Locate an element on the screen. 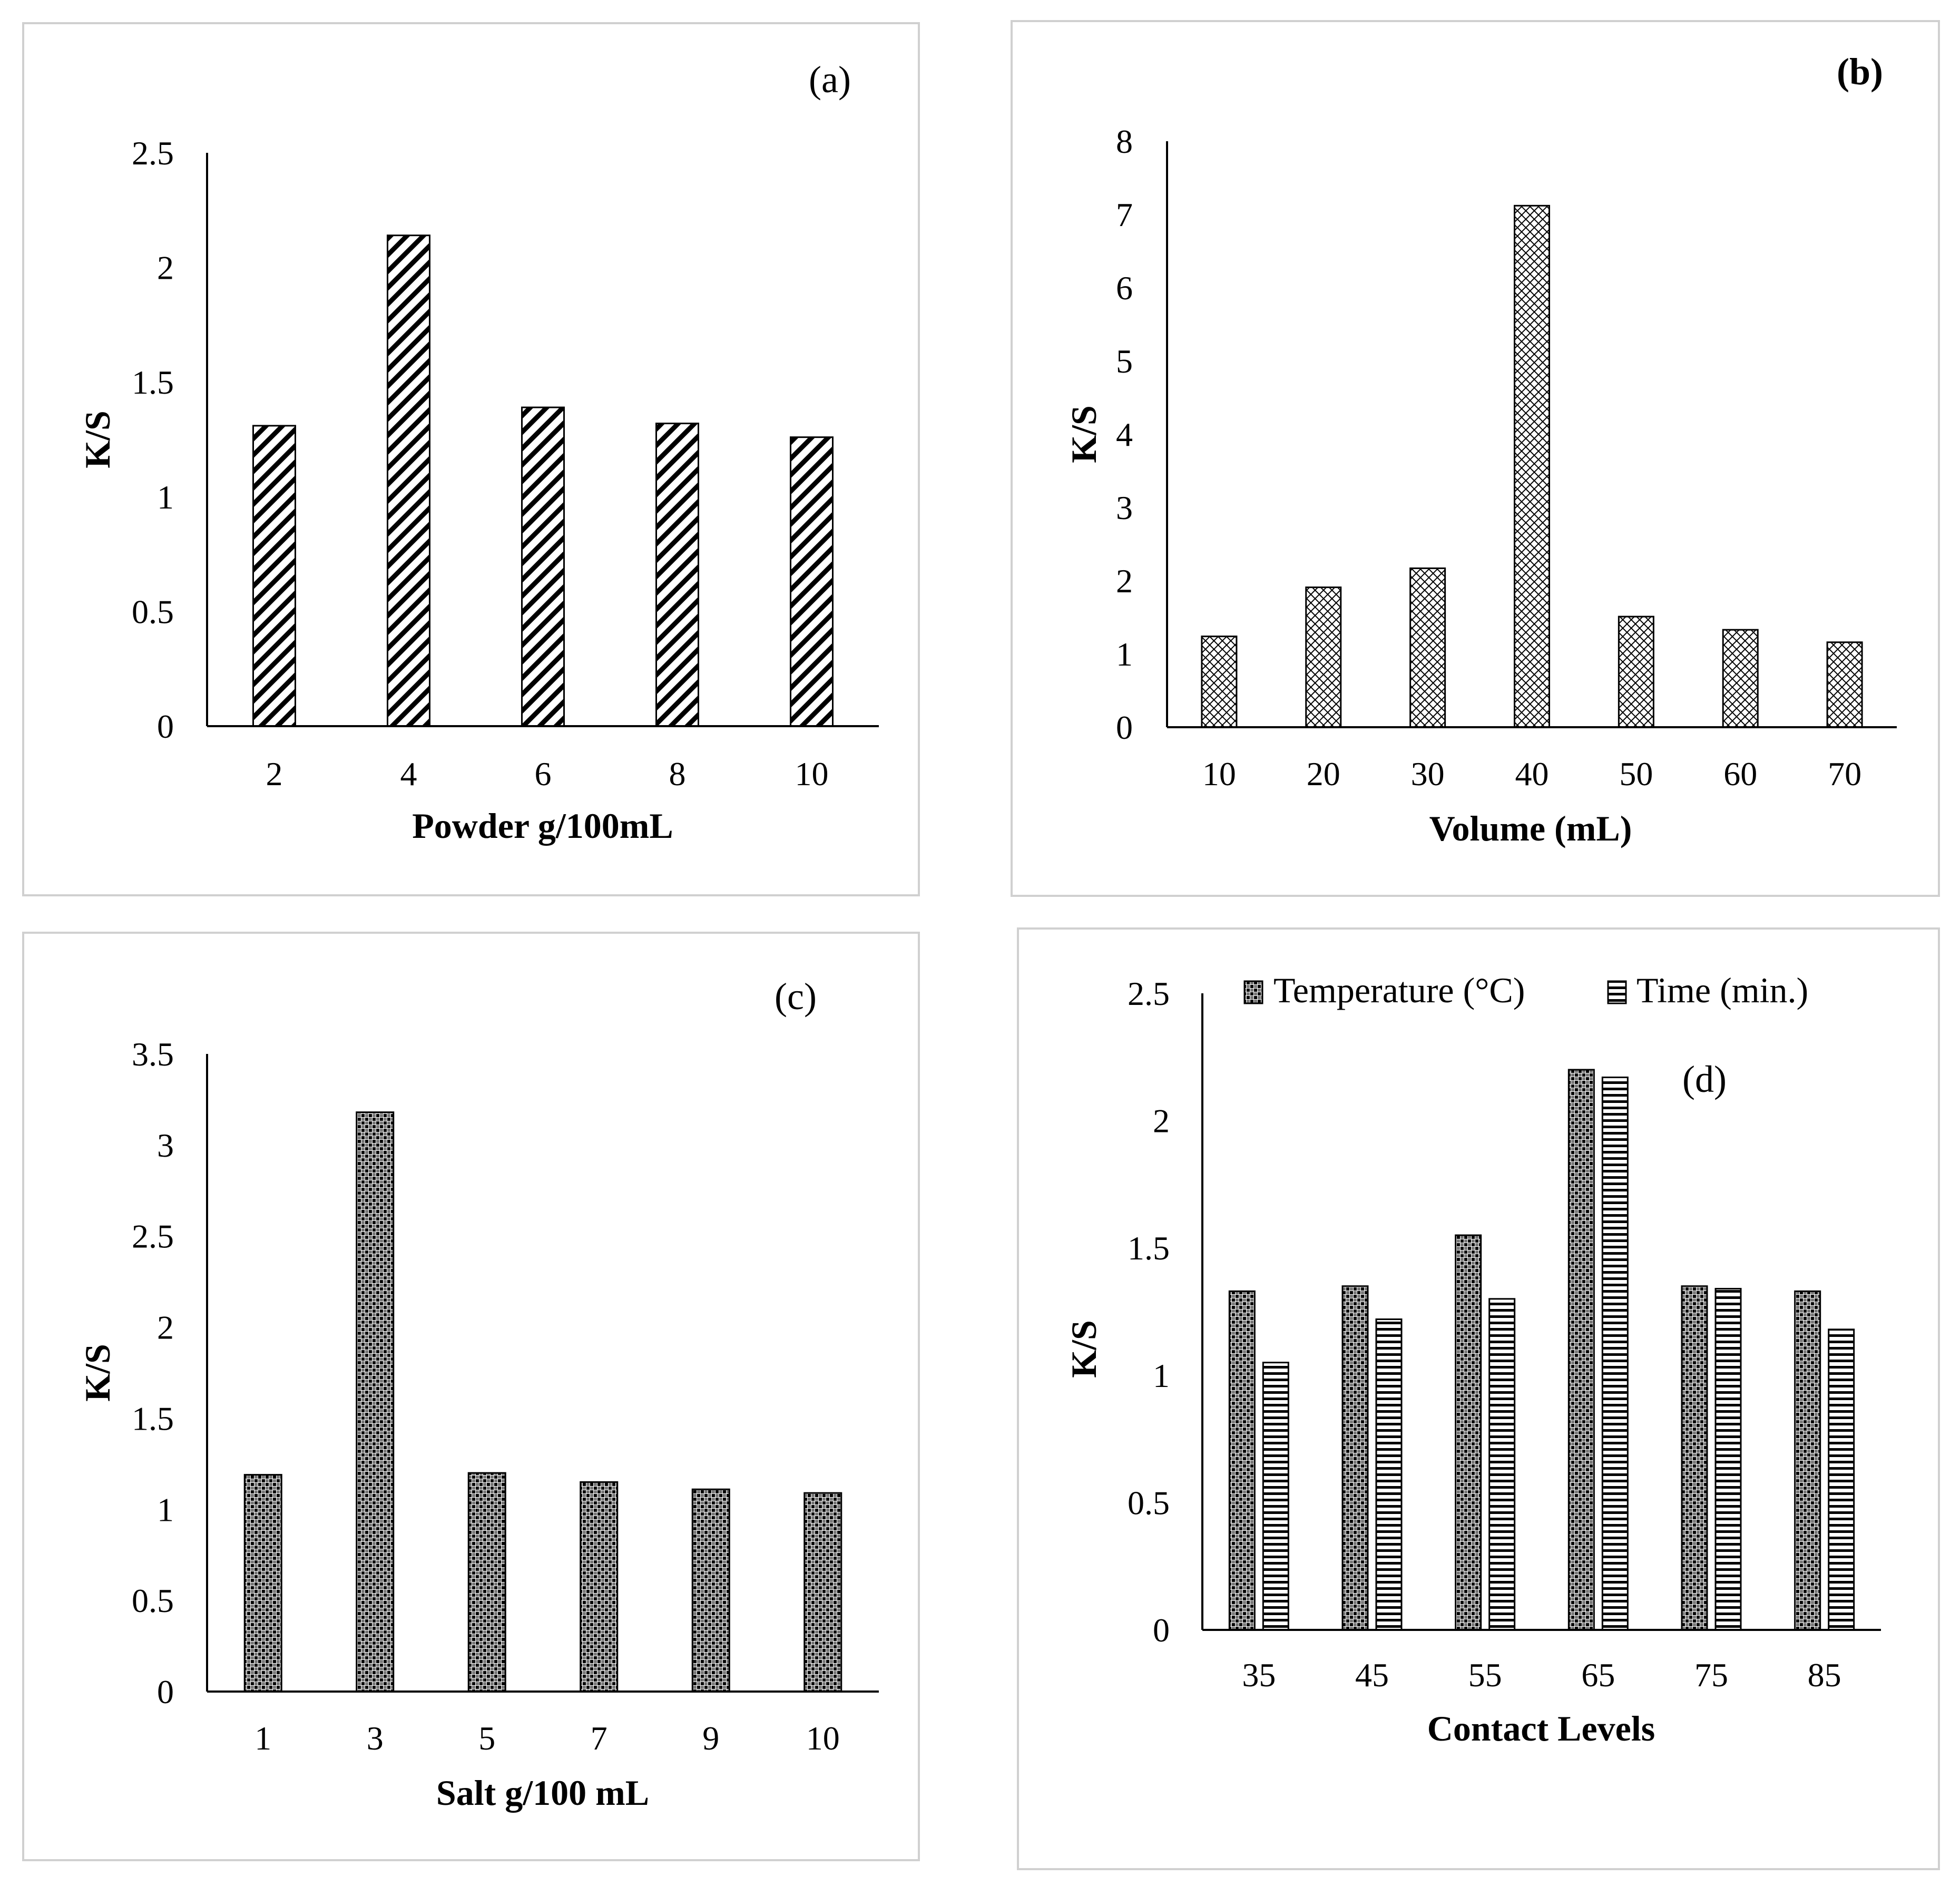 This screenshot has width=1960, height=1886. panel-d-xlabel: Contact Levels is located at coordinates (1541, 1728).